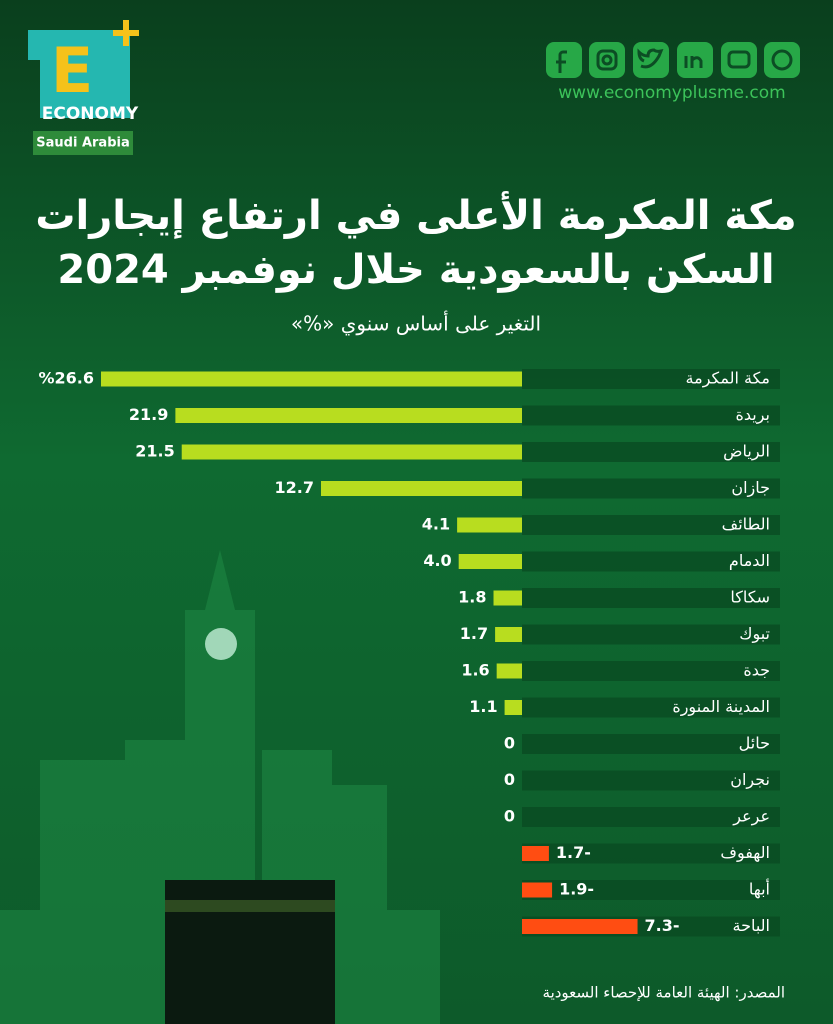 The image size is (833, 1024). Describe the element at coordinates (728, 379) in the screenshot. I see `category-label: مكة المكرمة` at that location.